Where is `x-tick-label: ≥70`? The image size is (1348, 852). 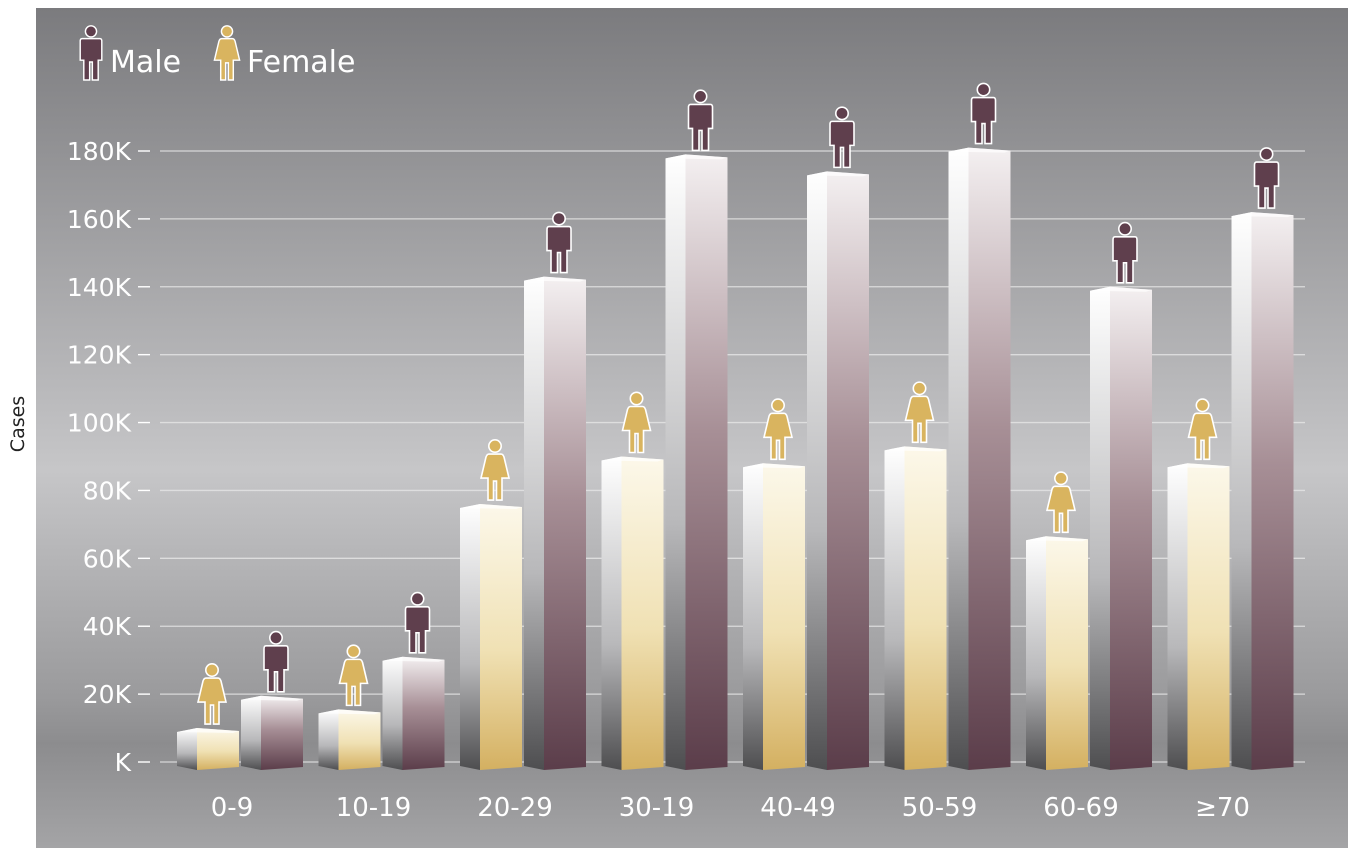
x-tick-label: ≥70 is located at coordinates (1222, 808).